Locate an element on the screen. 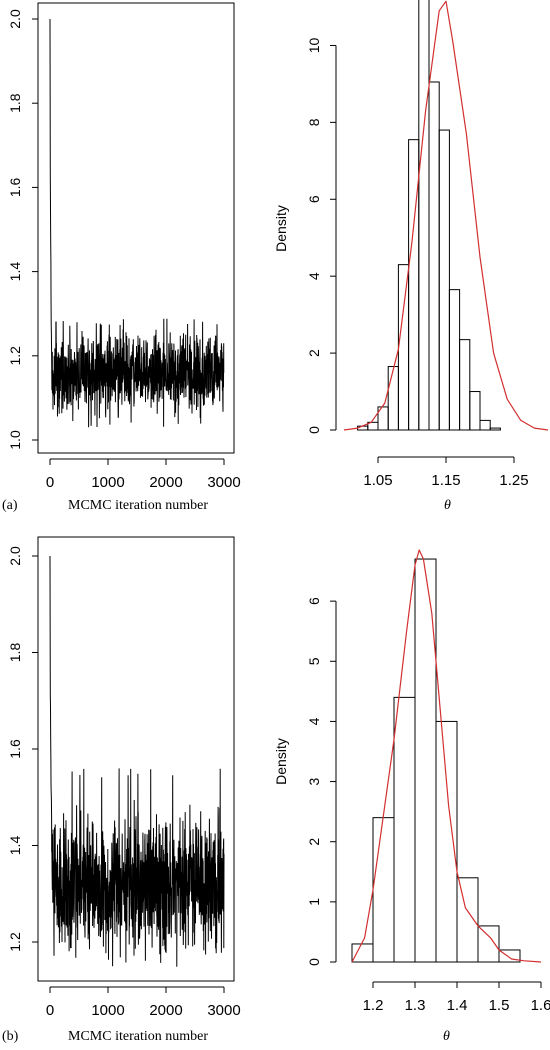 The image size is (550, 1050). panel-a-label: (a) is located at coordinates (10, 505).